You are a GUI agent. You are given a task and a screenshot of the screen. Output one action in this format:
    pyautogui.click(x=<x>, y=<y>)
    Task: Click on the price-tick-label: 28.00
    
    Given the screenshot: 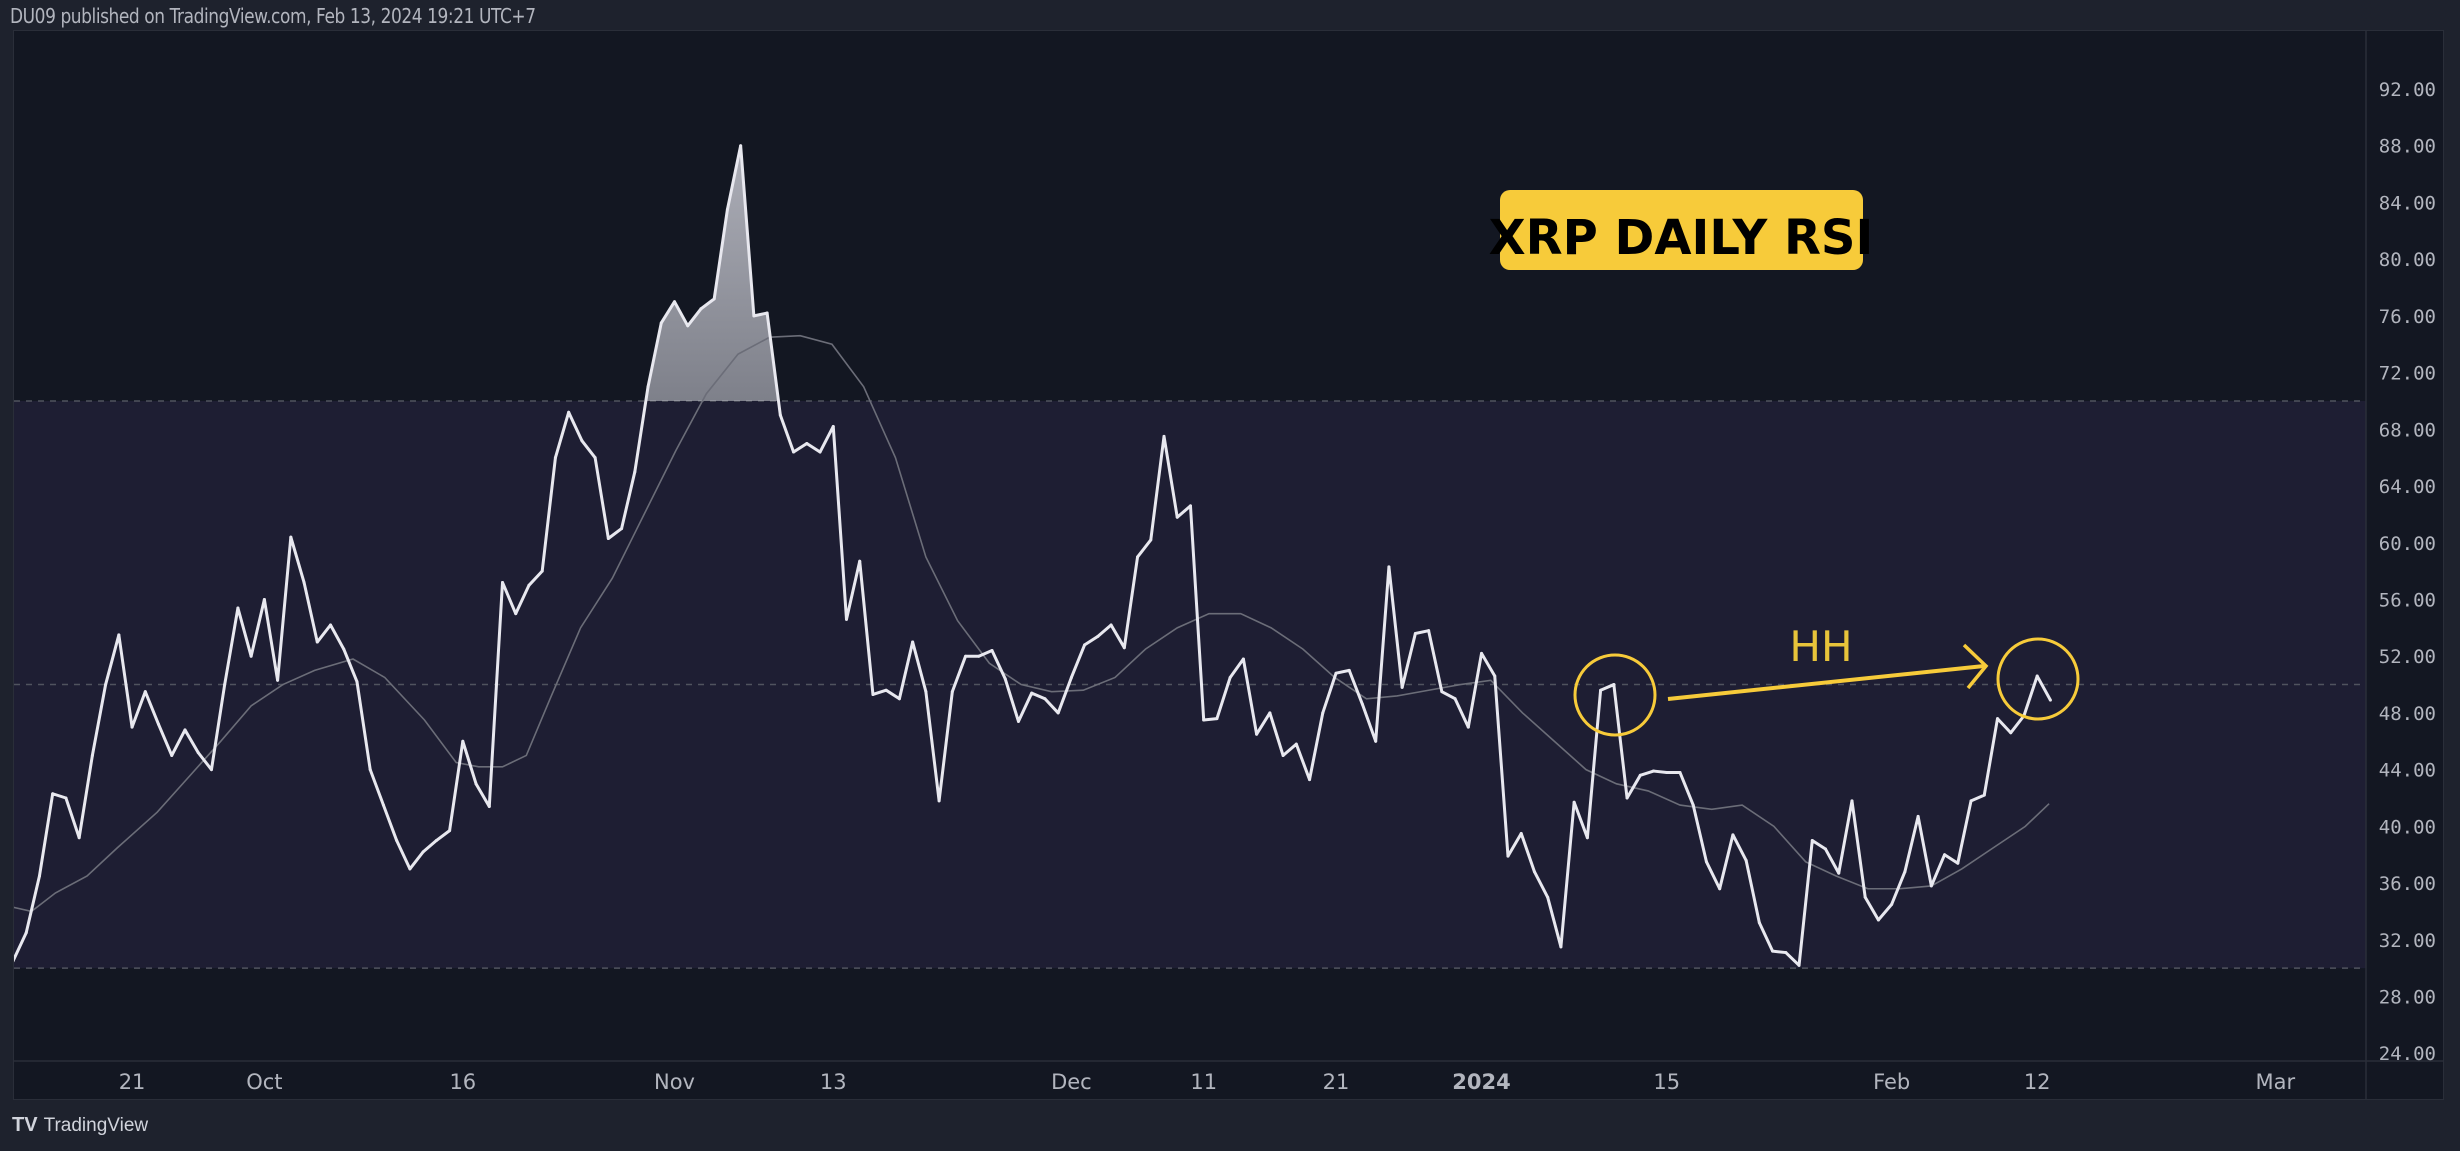 What is the action you would take?
    pyautogui.click(x=2407, y=998)
    